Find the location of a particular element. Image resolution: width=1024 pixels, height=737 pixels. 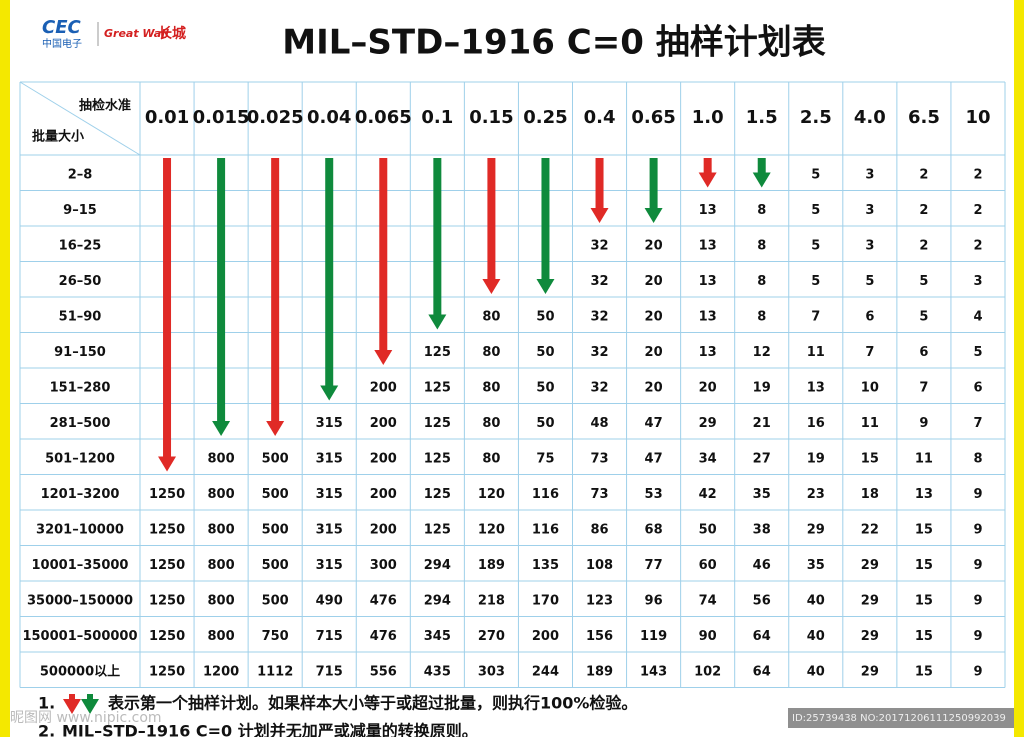

row-label: 1201–3200 is located at coordinates (80, 494).